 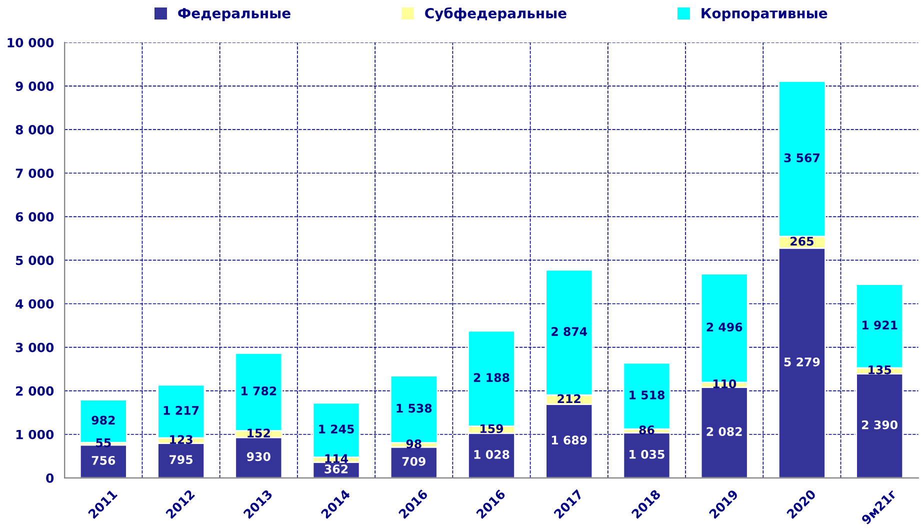 I want to click on bar, so click(x=724, y=432).